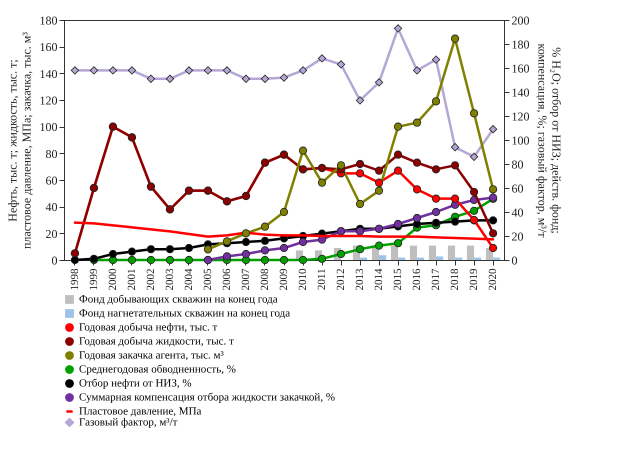 This screenshot has height=459, width=638. What do you see at coordinates (521, 69) in the screenshot?
I see `y2-tick-label: 160` at bounding box center [521, 69].